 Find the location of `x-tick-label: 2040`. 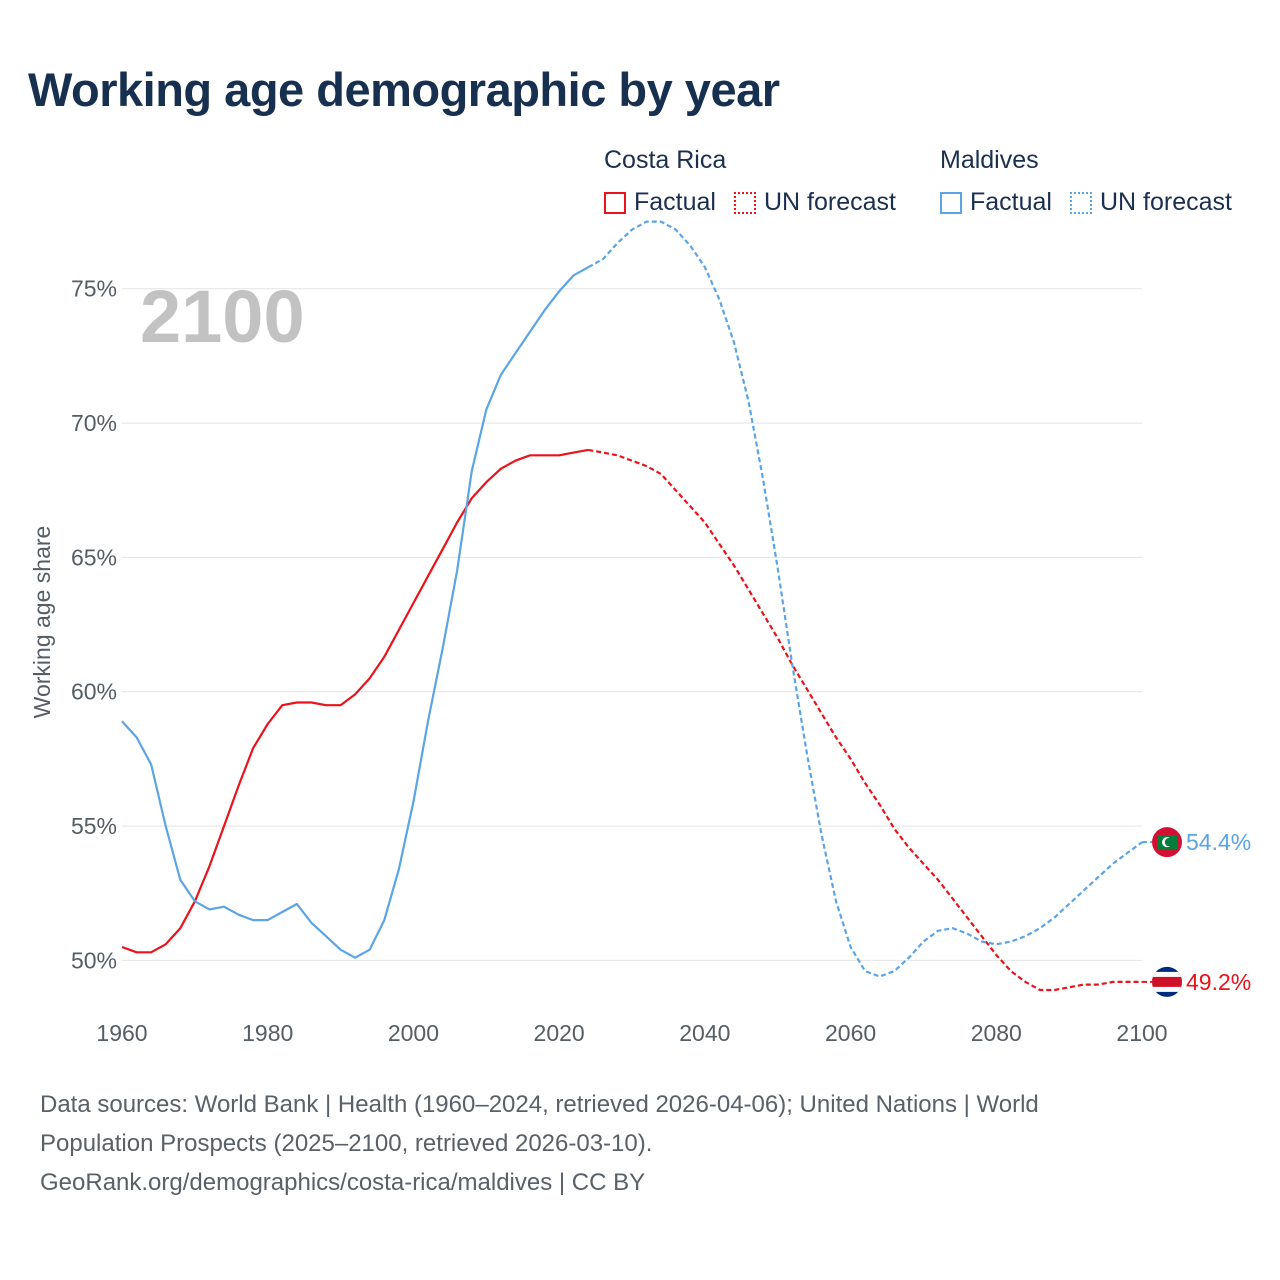

x-tick-label: 2040 is located at coordinates (704, 1033).